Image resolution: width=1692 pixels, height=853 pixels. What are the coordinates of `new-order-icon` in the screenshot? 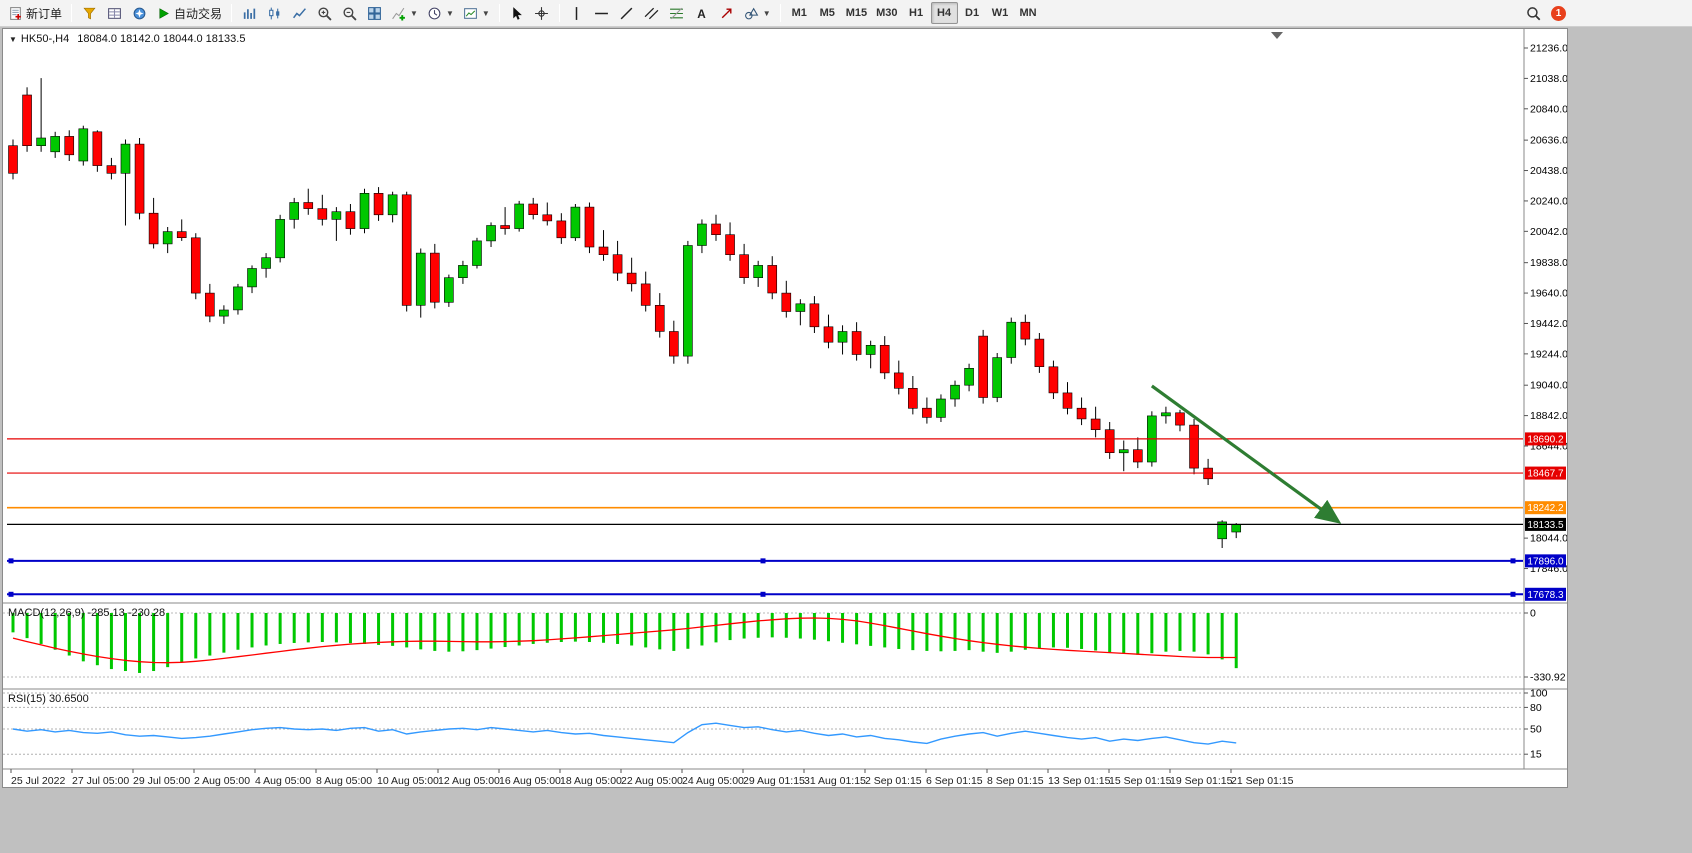 It's located at (15, 13).